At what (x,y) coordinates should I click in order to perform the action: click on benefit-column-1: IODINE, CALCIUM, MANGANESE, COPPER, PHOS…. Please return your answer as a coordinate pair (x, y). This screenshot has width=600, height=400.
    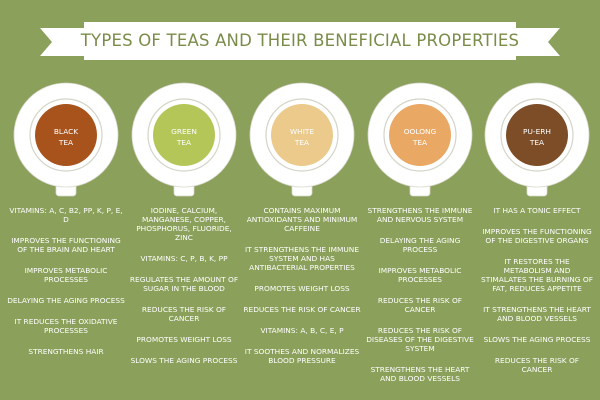
    Looking at the image, I should click on (184, 291).